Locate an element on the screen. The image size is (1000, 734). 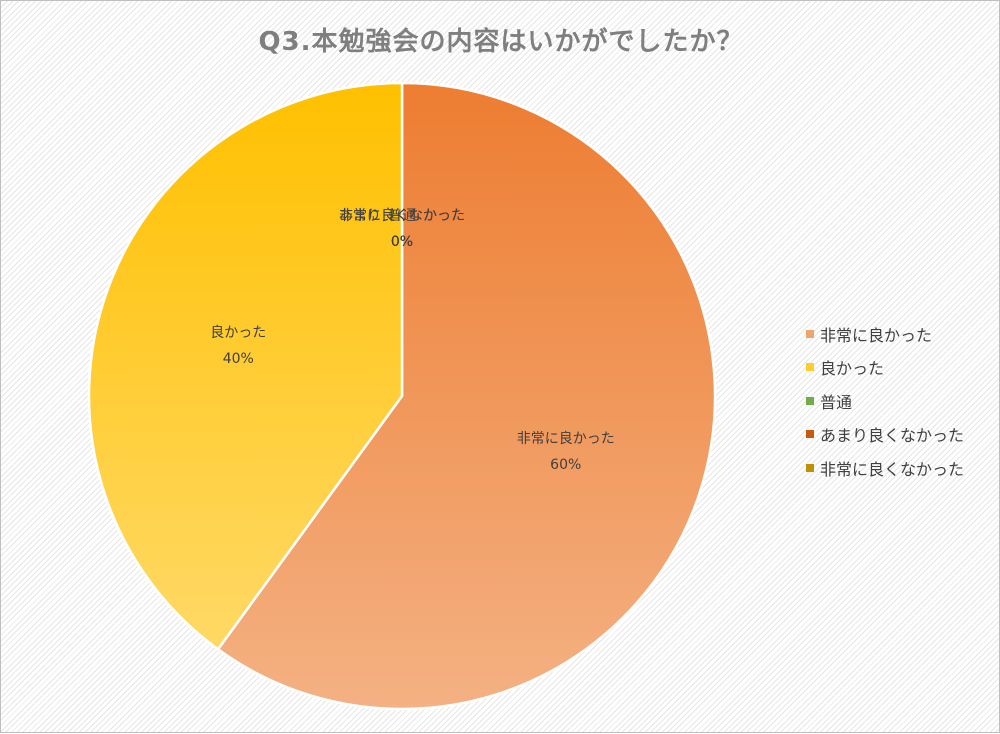
legend-item-4: 非常に良くなかった is located at coordinates (885, 468).